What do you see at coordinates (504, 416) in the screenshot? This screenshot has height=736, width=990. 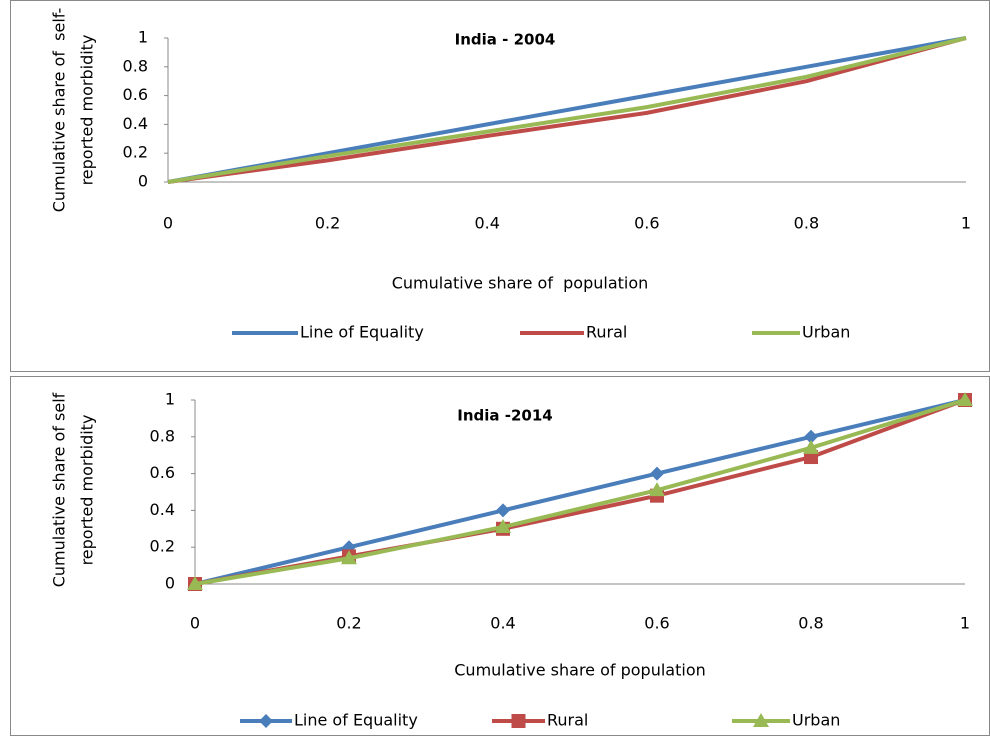 I see `chart-title: India -2014` at bounding box center [504, 416].